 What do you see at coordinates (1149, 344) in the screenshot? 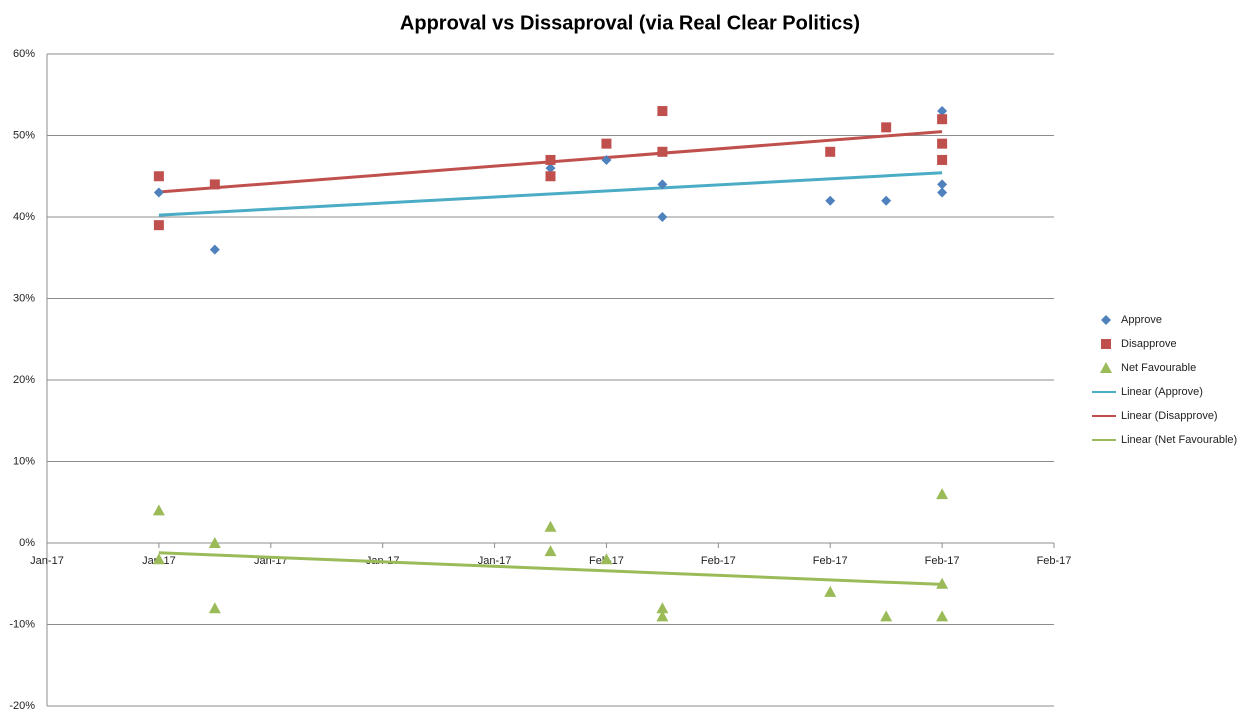
I see `legend-label: Disapprove` at bounding box center [1149, 344].